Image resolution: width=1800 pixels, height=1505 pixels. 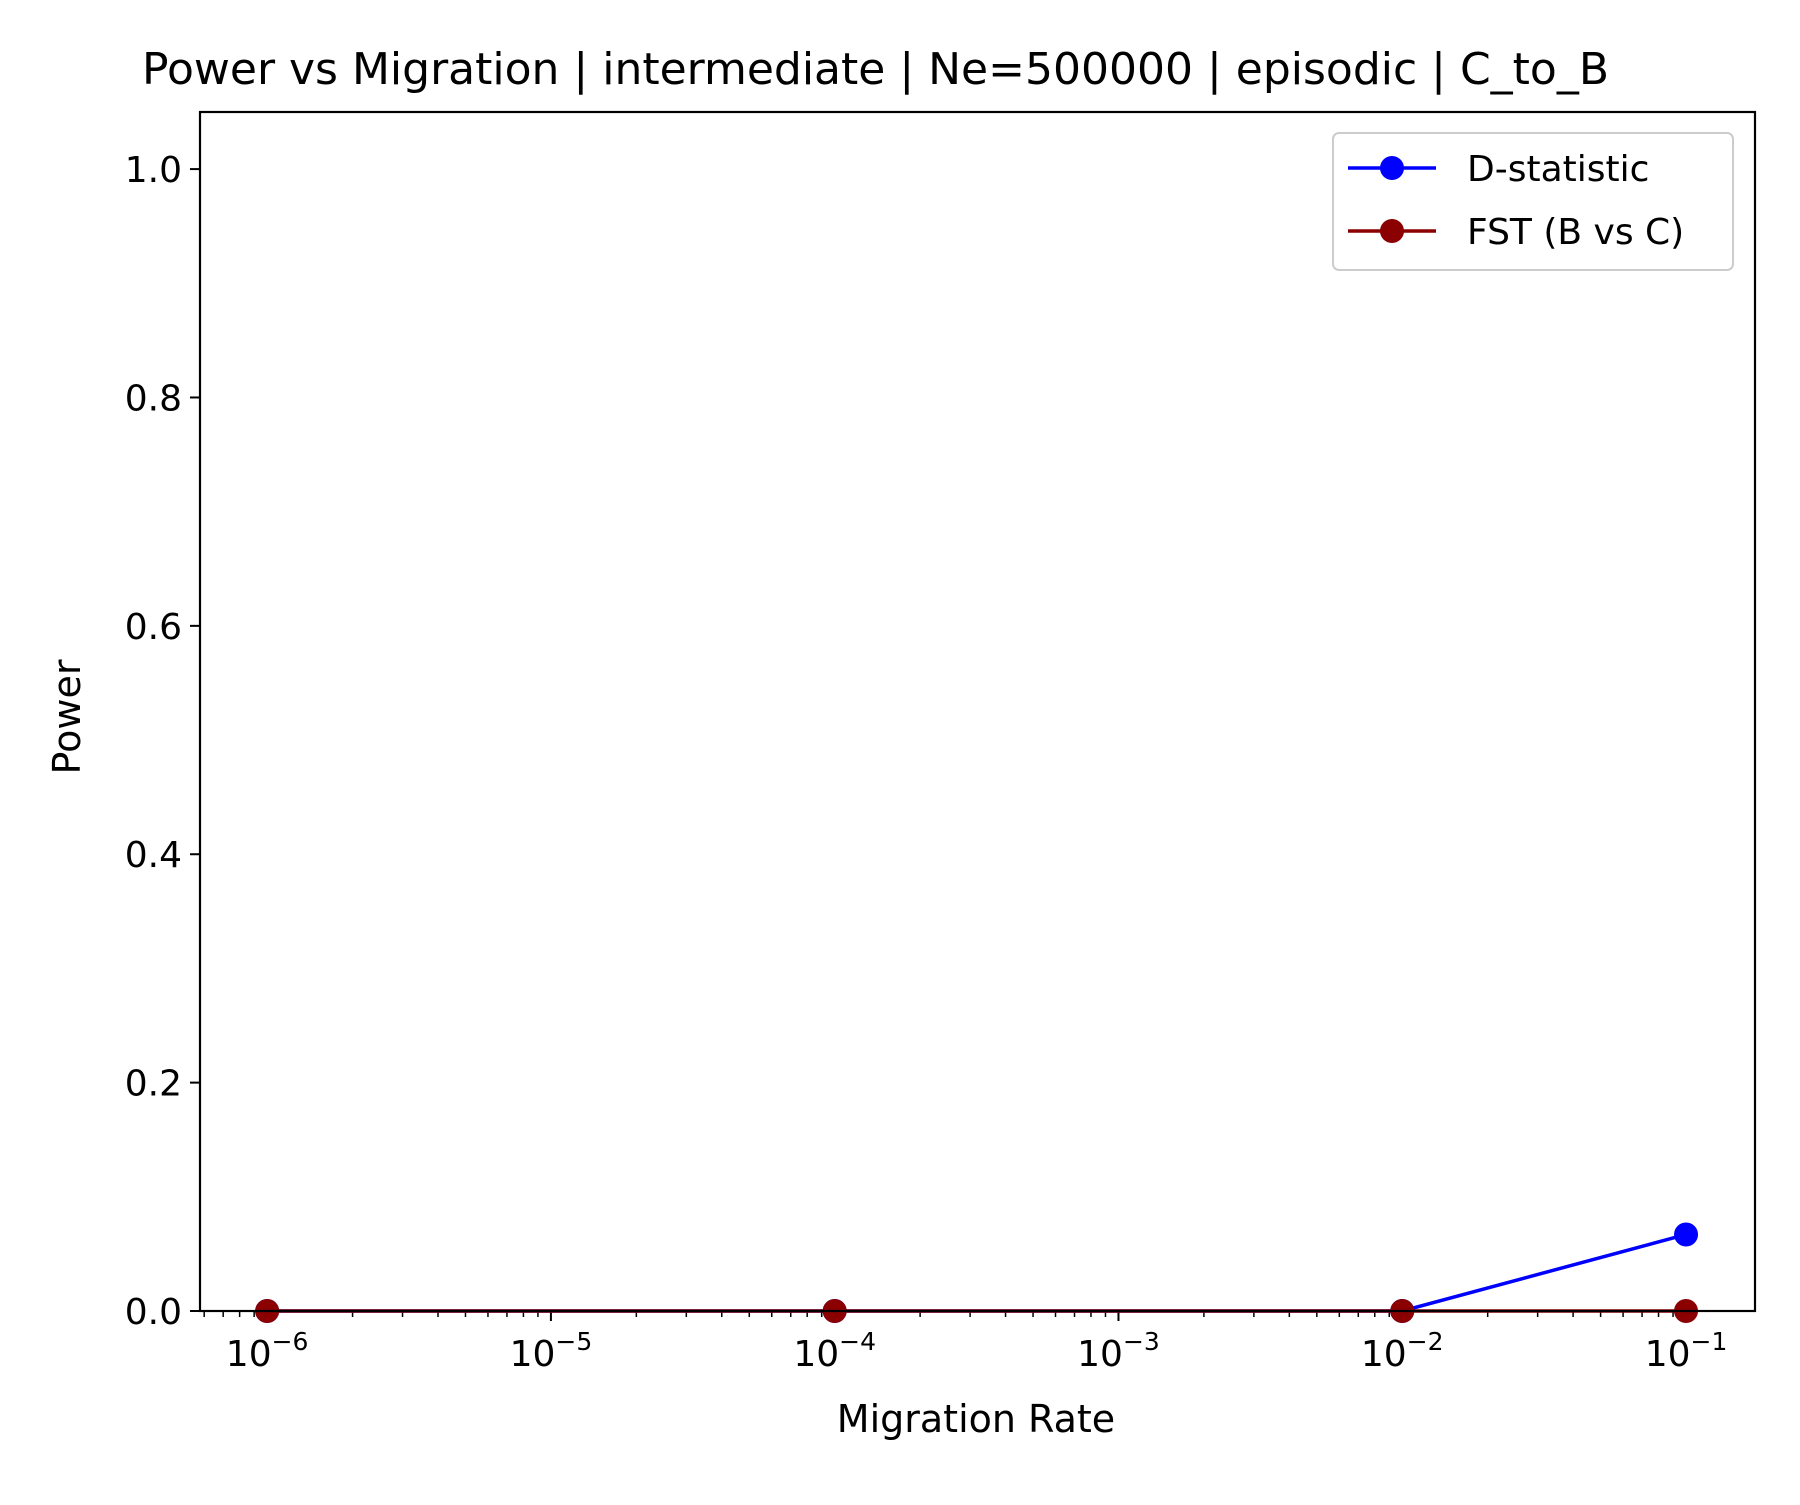 I want to click on x-tick-label: 10⁻³, so click(x=1118, y=1351).